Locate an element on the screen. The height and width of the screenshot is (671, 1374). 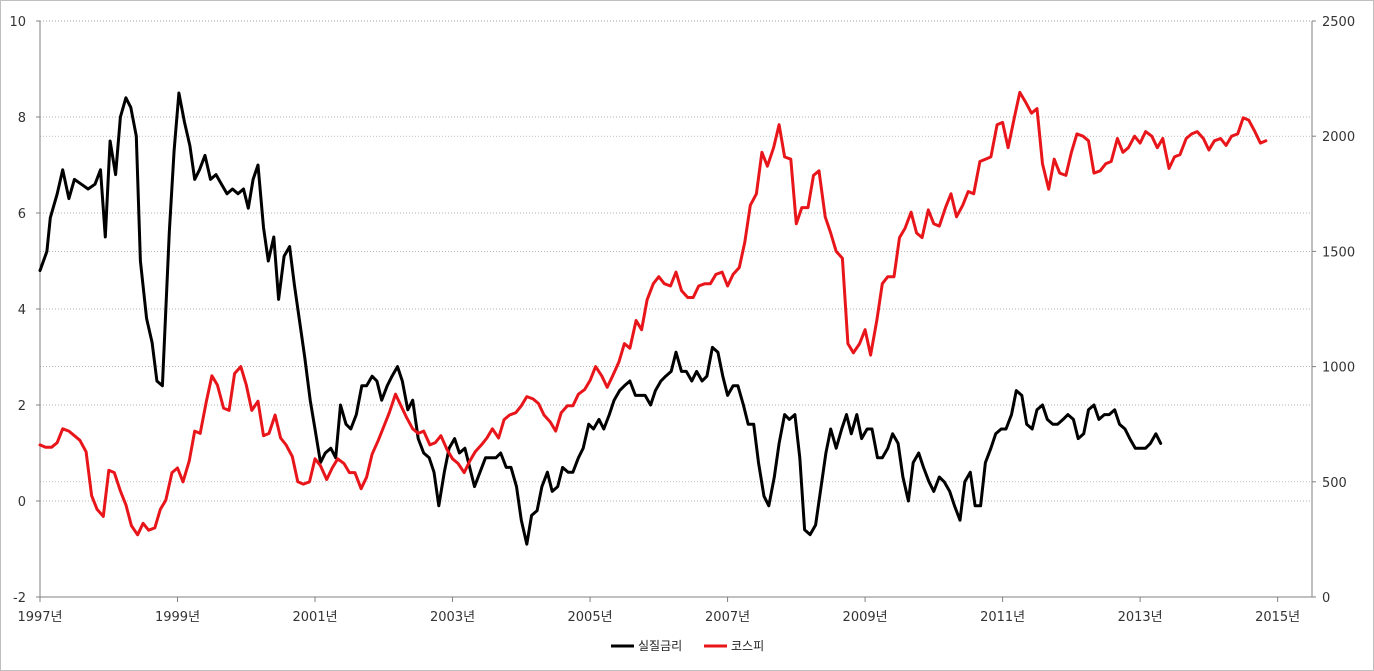
left-tick-label: 4 is located at coordinates (22, 310).